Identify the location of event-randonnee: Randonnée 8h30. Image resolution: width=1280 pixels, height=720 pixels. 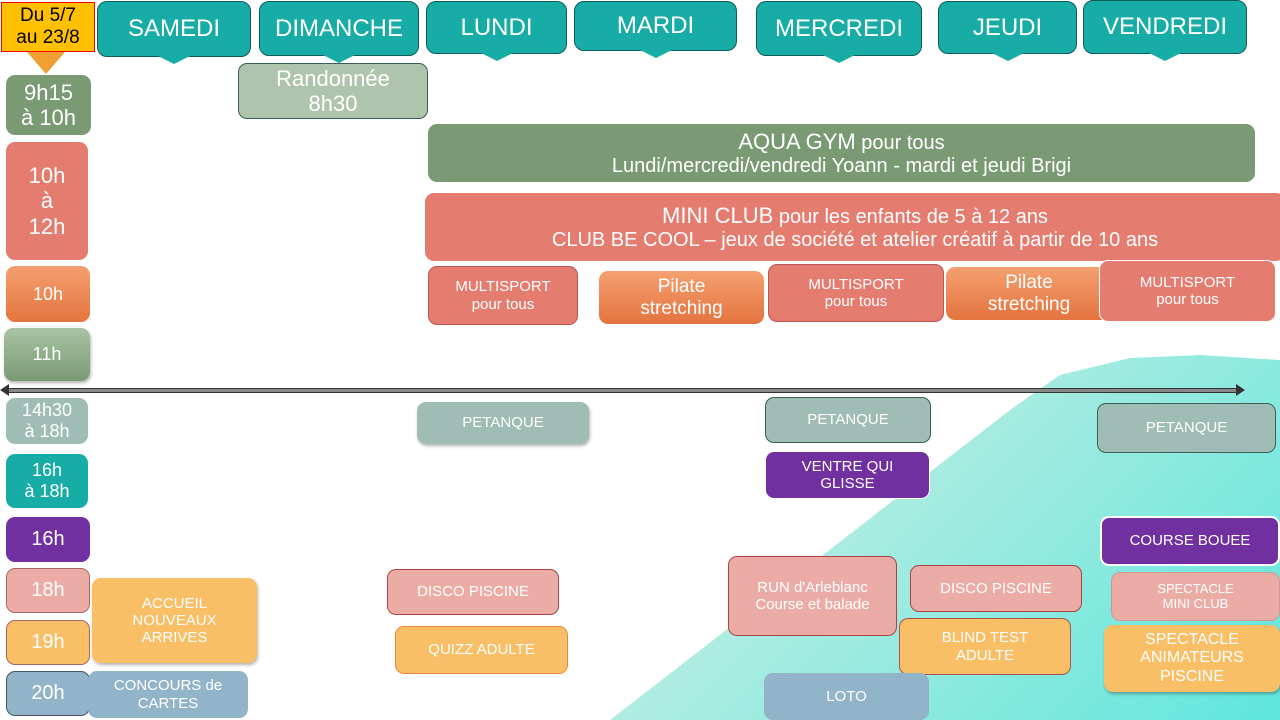
(333, 91).